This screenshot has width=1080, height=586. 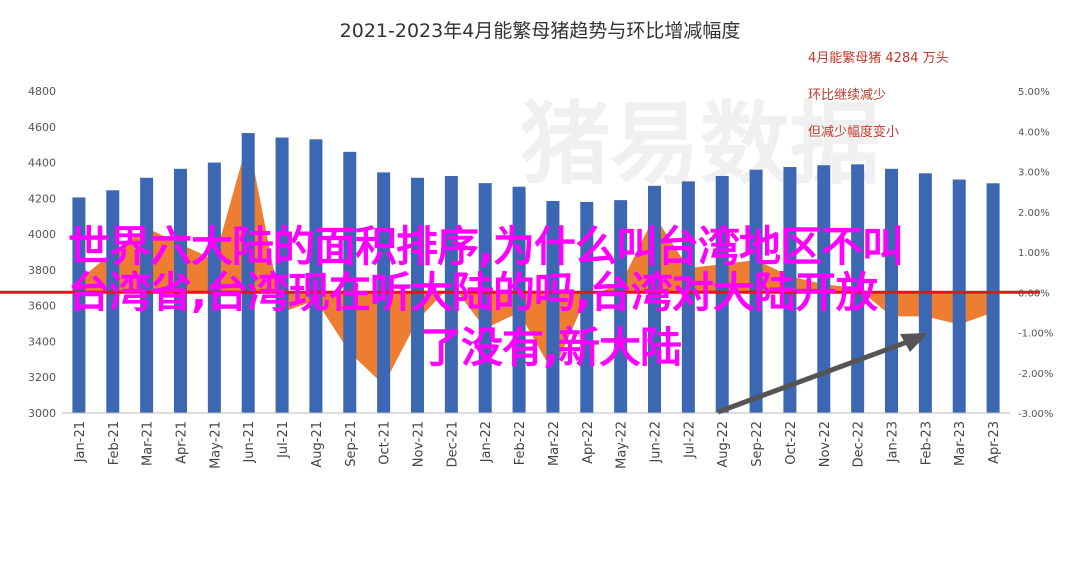 I want to click on y-right-tick: -1.00%, so click(x=1035, y=334).